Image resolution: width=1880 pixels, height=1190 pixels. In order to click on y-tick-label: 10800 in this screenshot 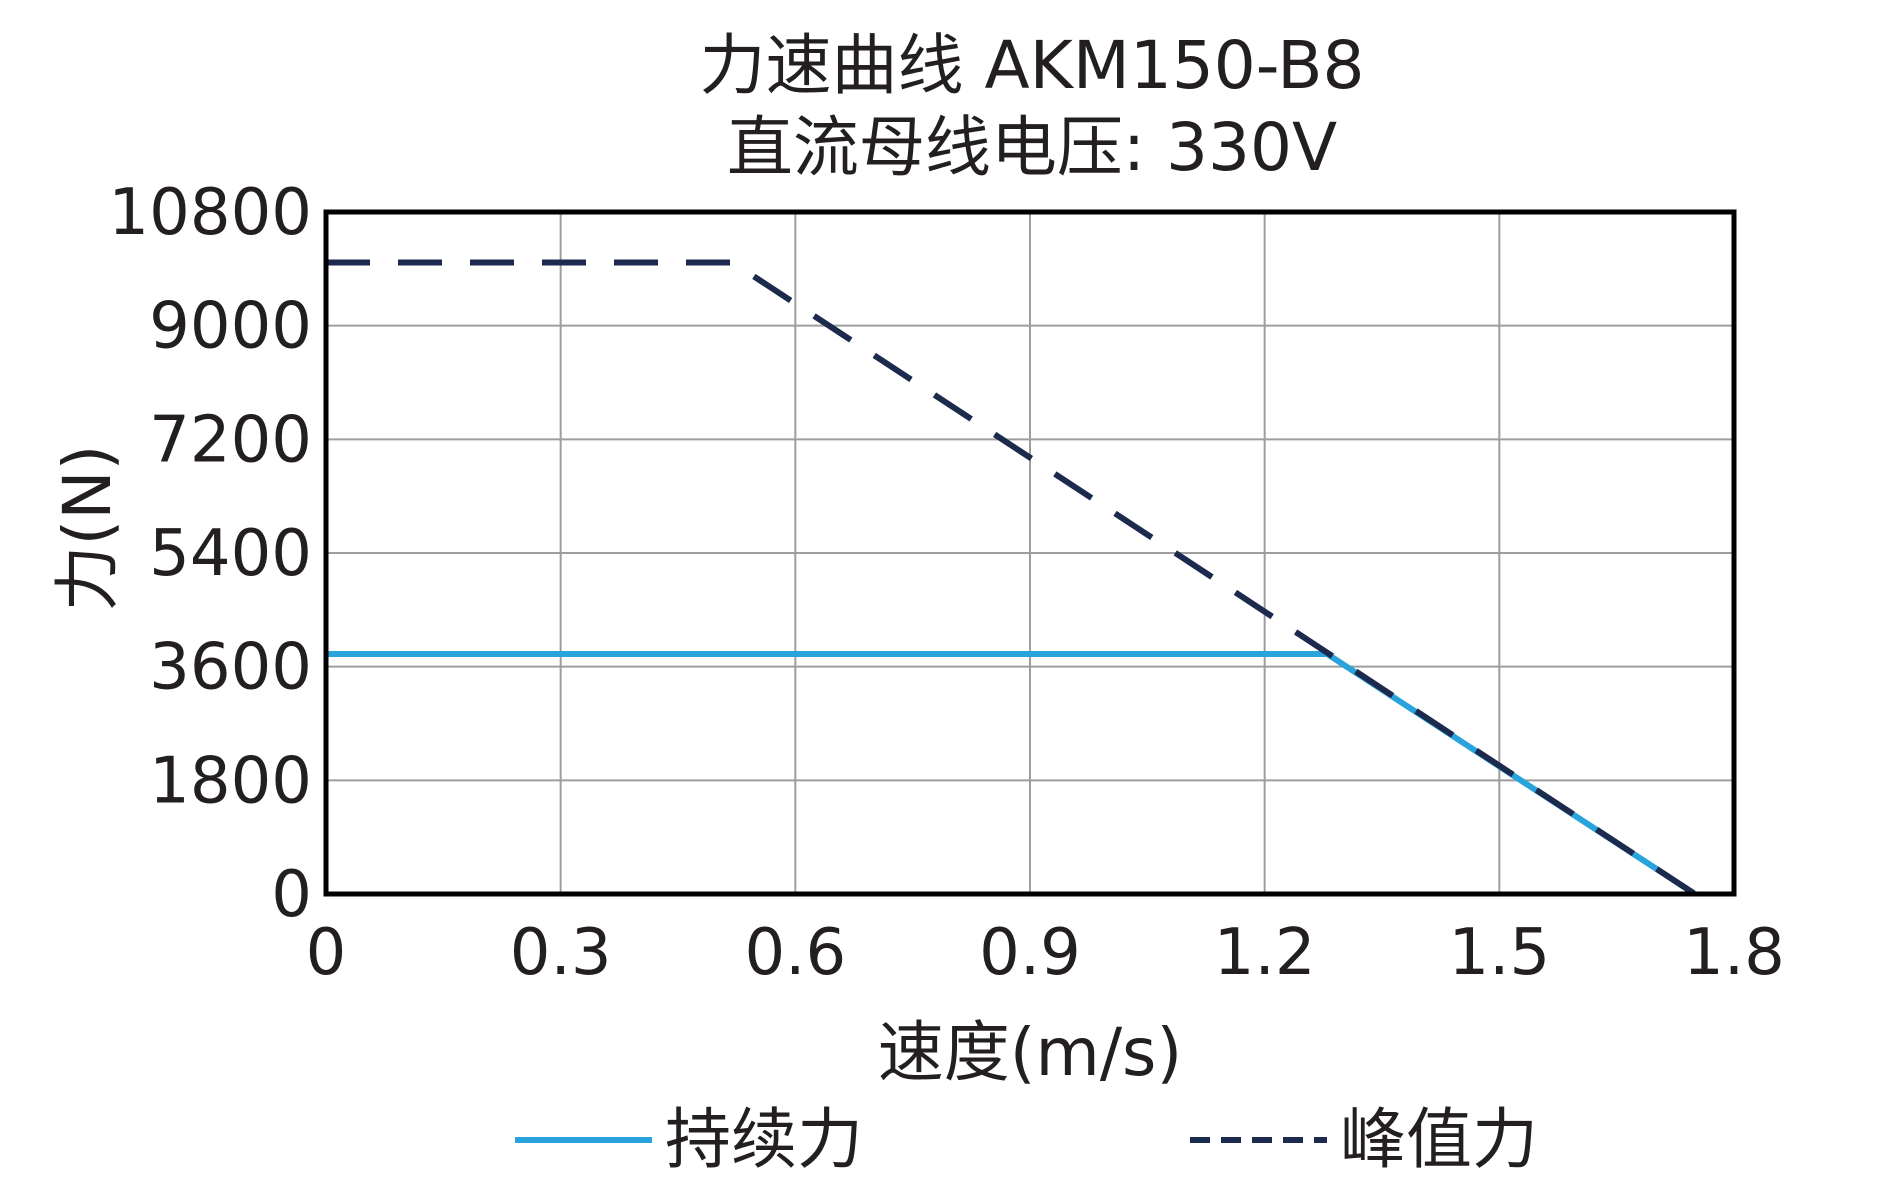, I will do `click(210, 213)`.